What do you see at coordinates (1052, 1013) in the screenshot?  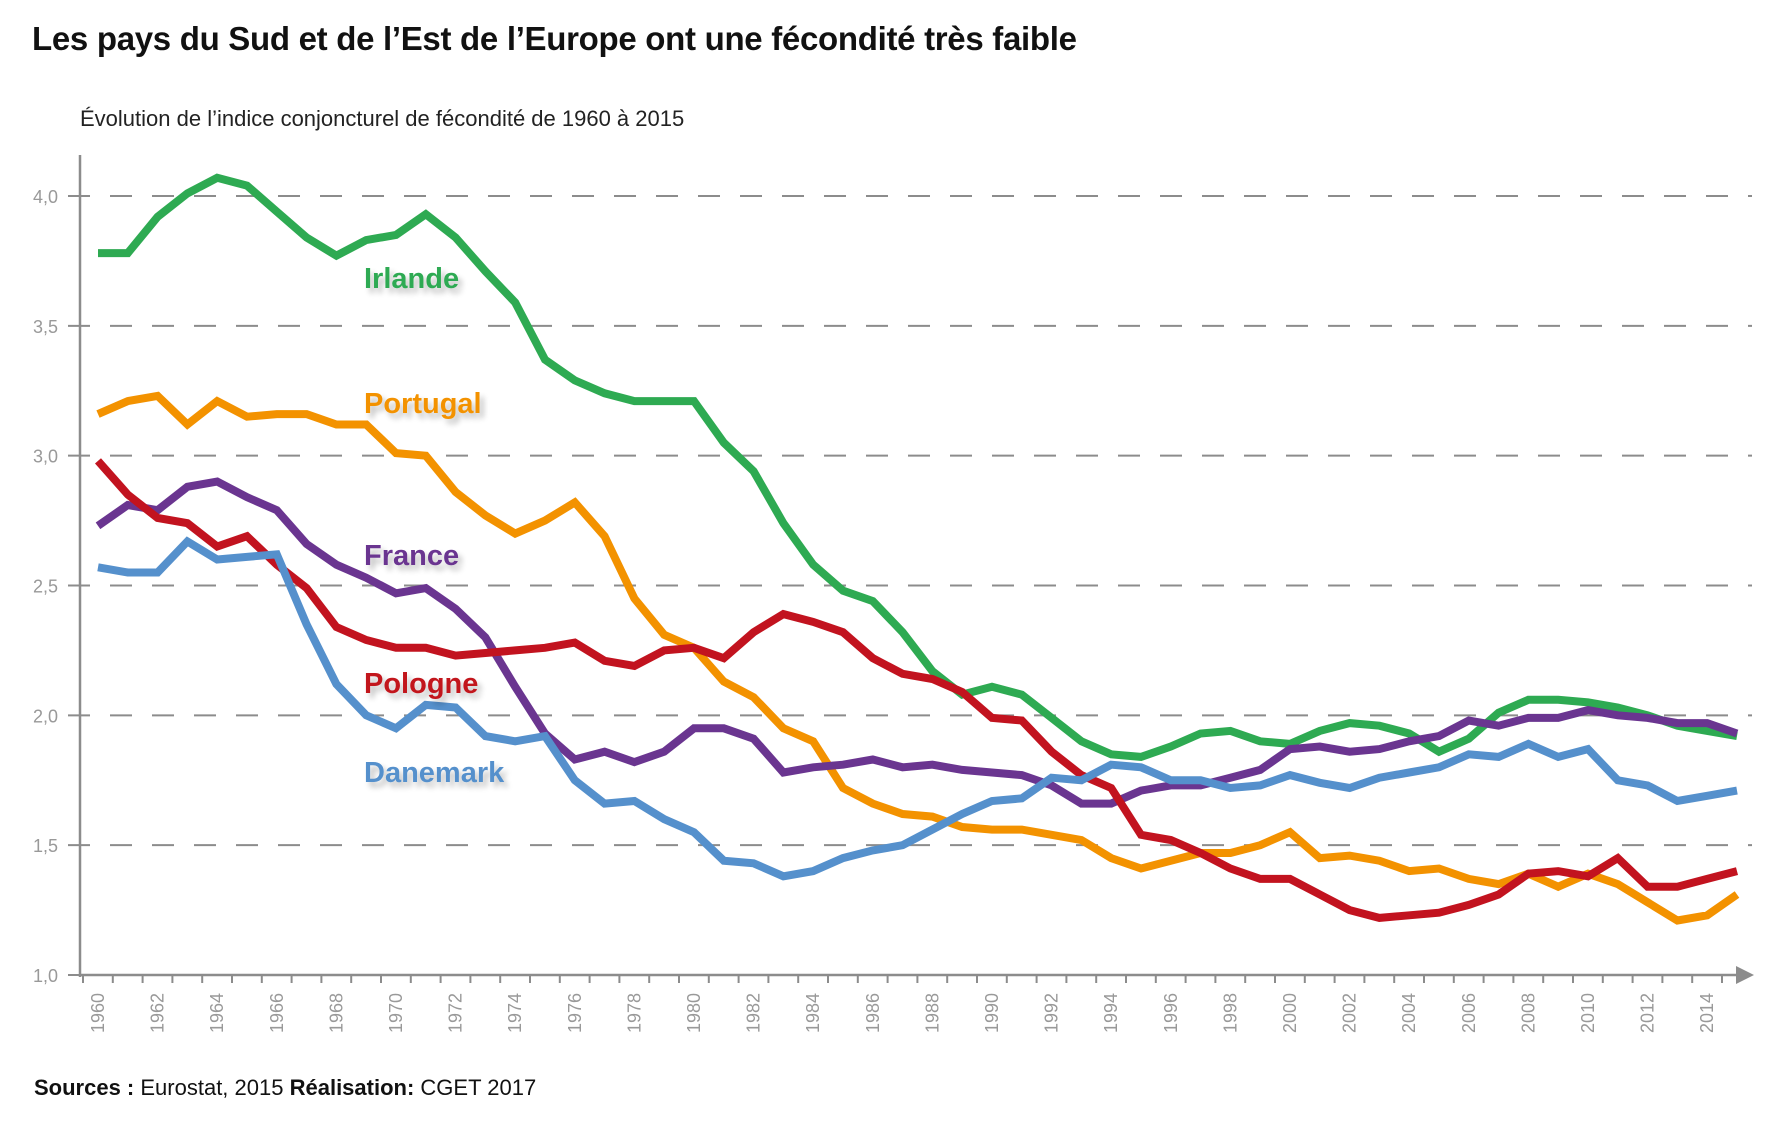 I see `x-tick-label: 1992` at bounding box center [1052, 1013].